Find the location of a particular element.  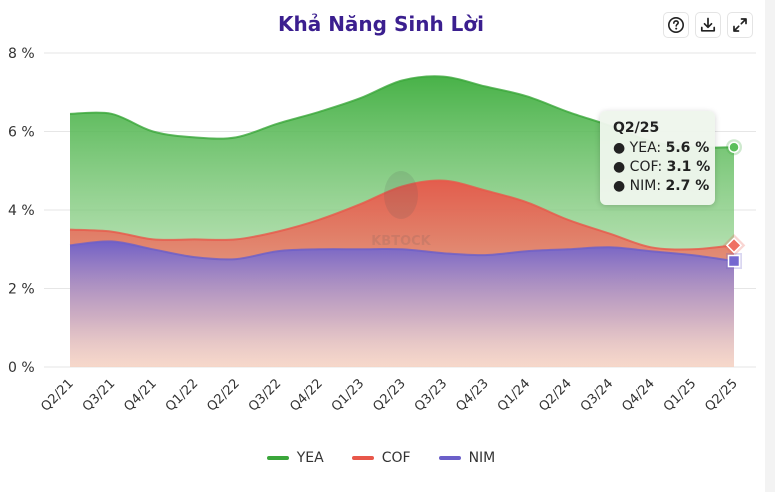

question-circle-icon is located at coordinates (676, 25).